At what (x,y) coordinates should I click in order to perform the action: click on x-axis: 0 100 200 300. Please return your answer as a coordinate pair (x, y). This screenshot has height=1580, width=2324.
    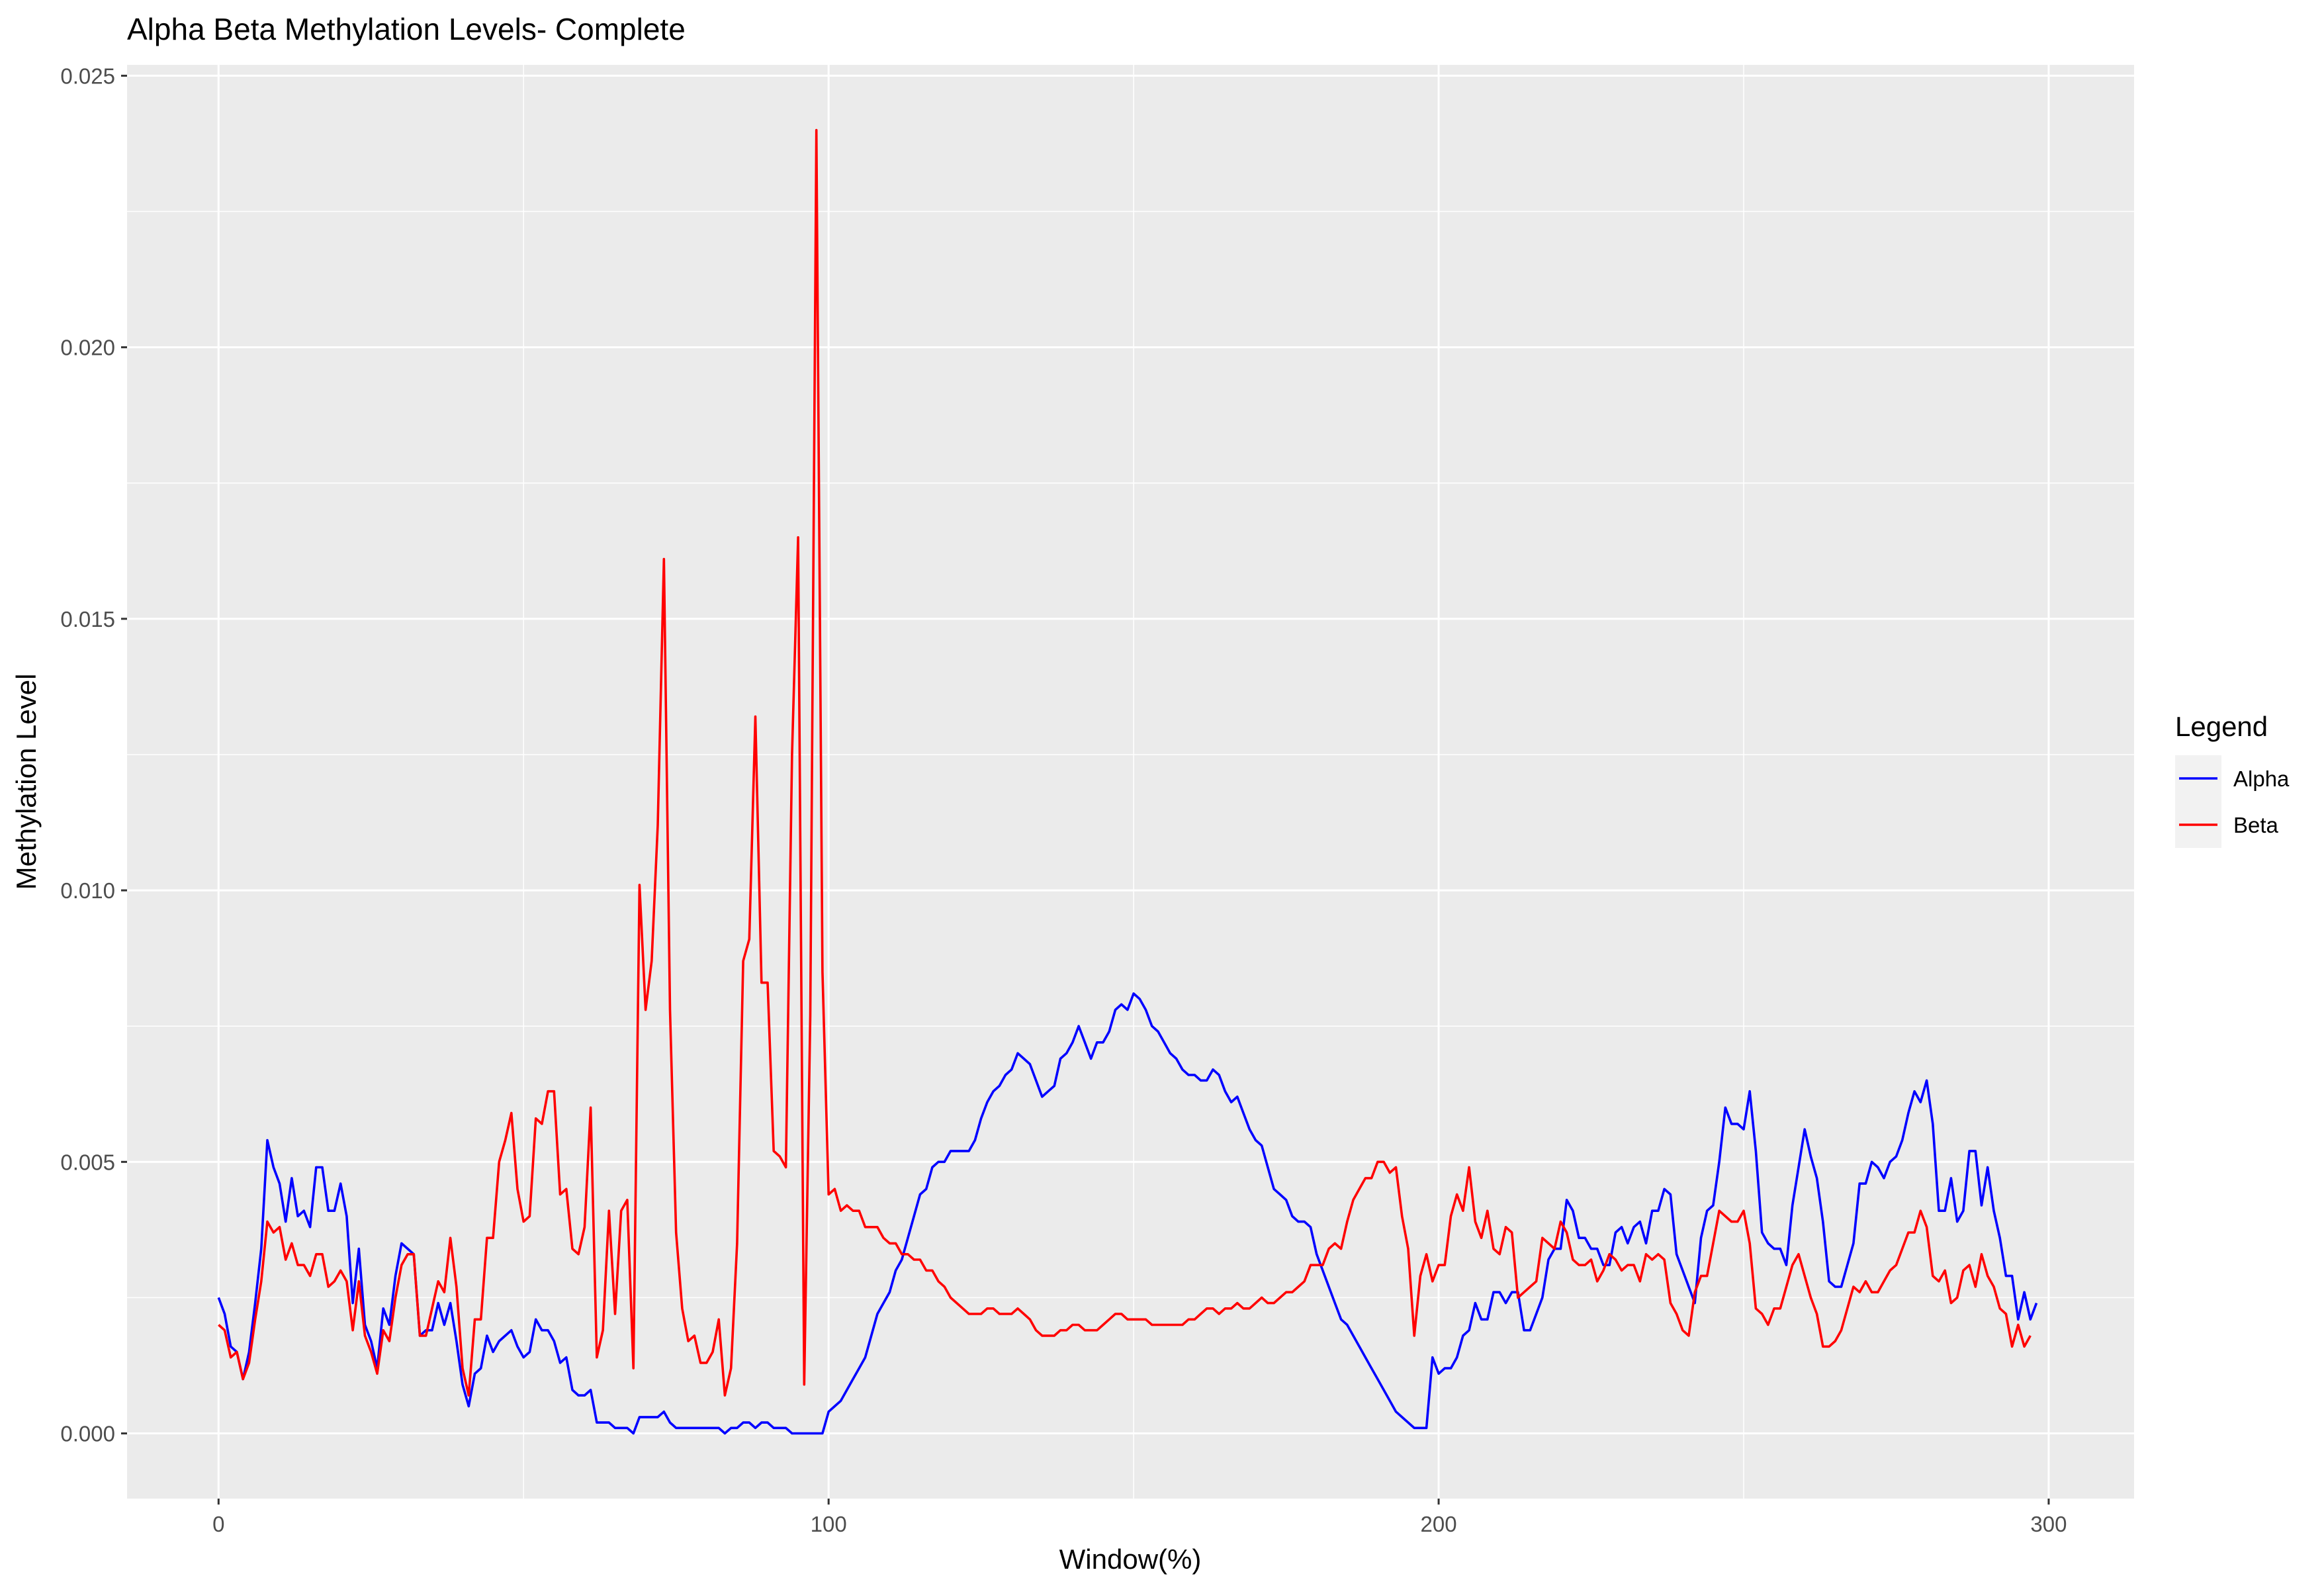
    Looking at the image, I should click on (1139, 1518).